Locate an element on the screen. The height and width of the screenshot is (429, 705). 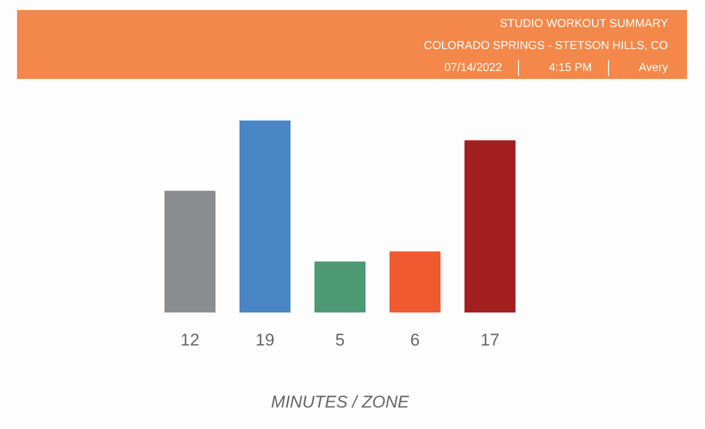
text: Avery is located at coordinates (638, 68).